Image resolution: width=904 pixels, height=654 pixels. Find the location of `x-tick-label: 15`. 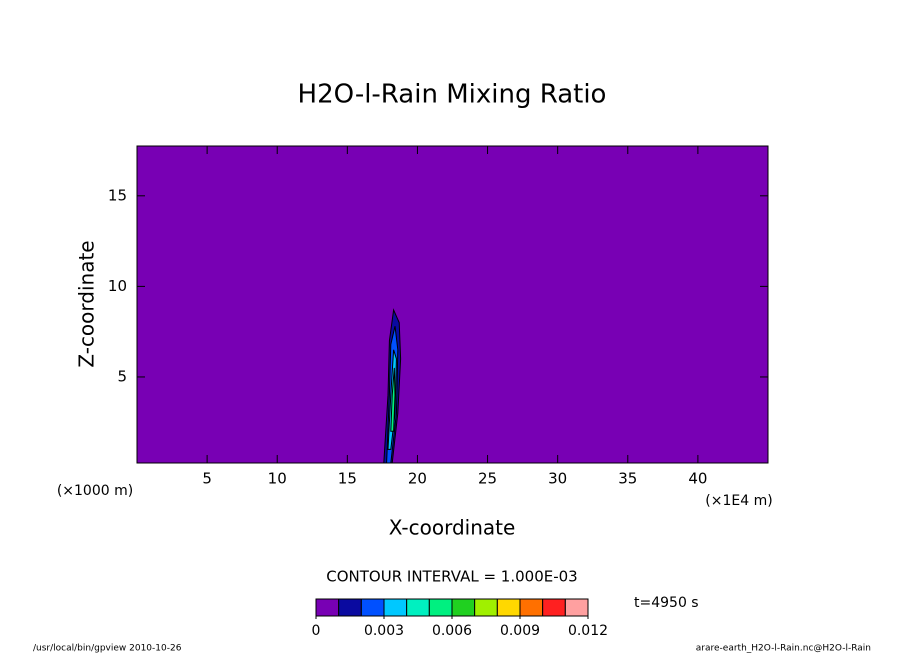

x-tick-label: 15 is located at coordinates (347, 479).